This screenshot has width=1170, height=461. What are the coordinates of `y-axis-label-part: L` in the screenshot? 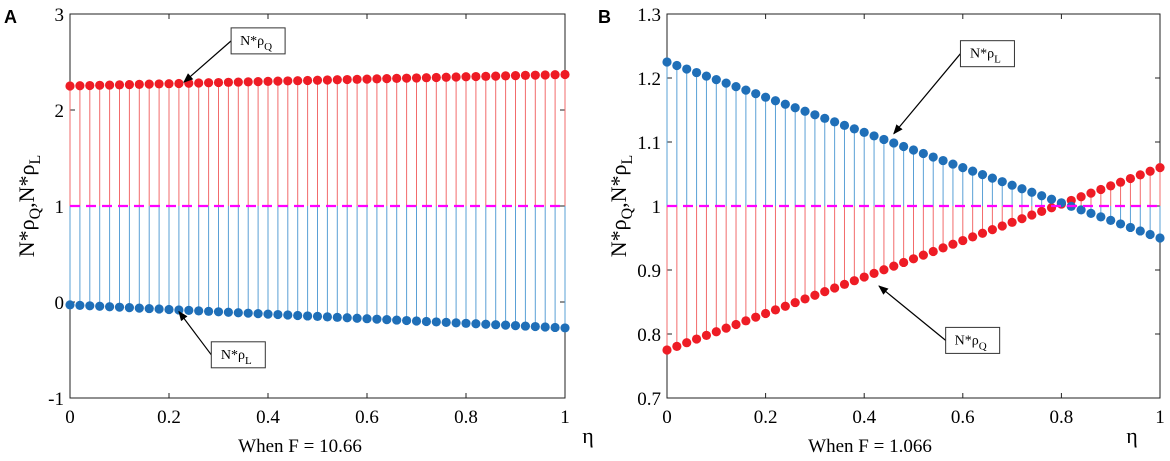 It's located at (627, 160).